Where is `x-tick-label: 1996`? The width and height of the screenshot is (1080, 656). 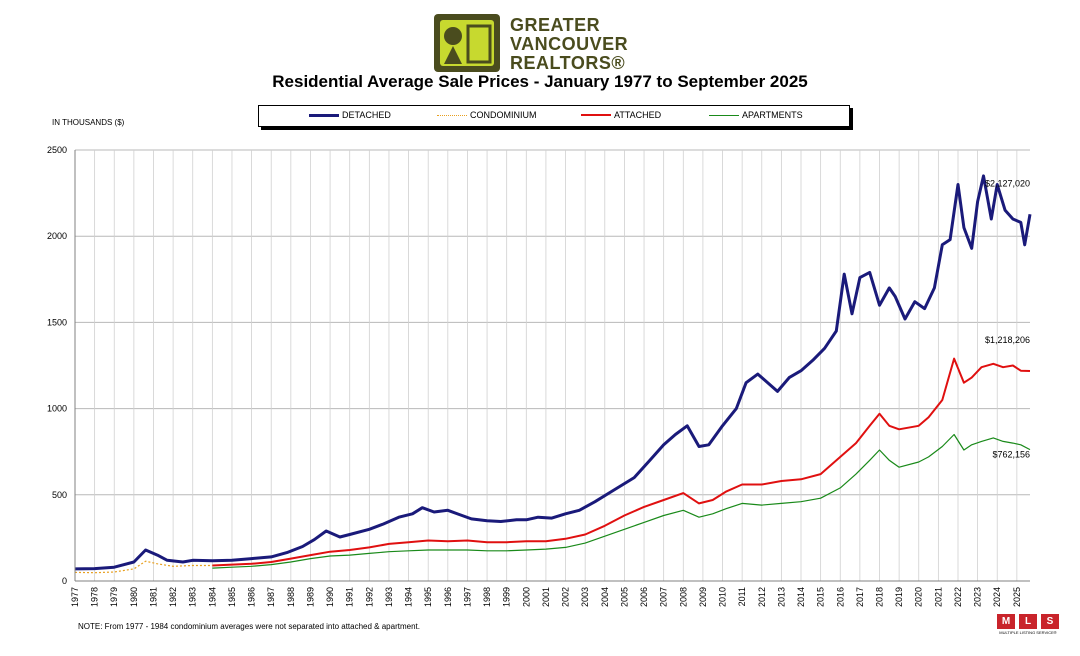
x-tick-label: 1996 is located at coordinates (448, 597).